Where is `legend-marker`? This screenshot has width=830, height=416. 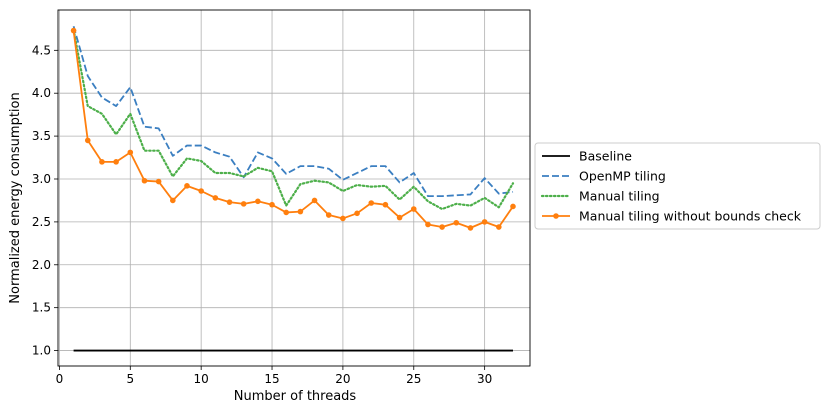 legend-marker is located at coordinates (556, 216).